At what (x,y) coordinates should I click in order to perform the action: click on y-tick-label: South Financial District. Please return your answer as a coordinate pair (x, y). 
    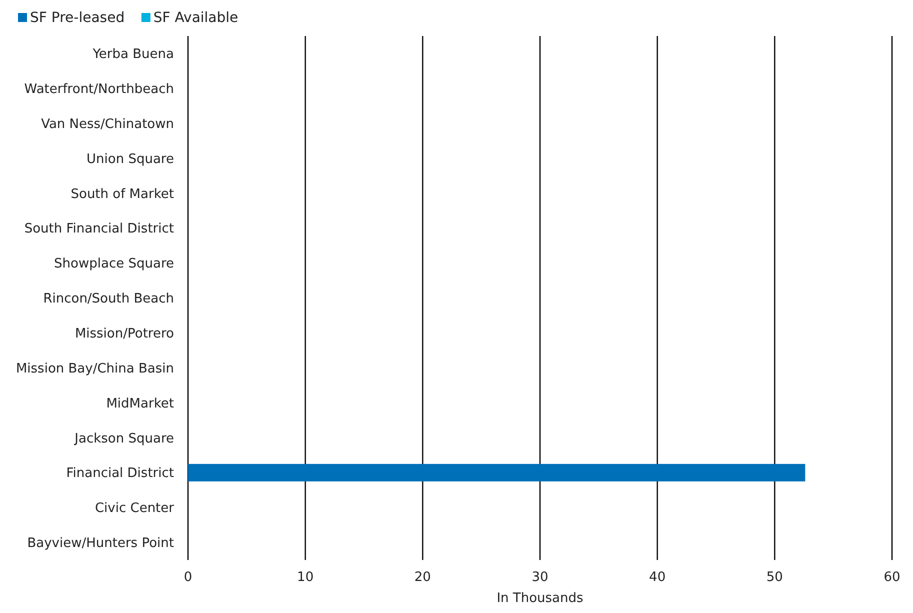
    Looking at the image, I should click on (99, 229).